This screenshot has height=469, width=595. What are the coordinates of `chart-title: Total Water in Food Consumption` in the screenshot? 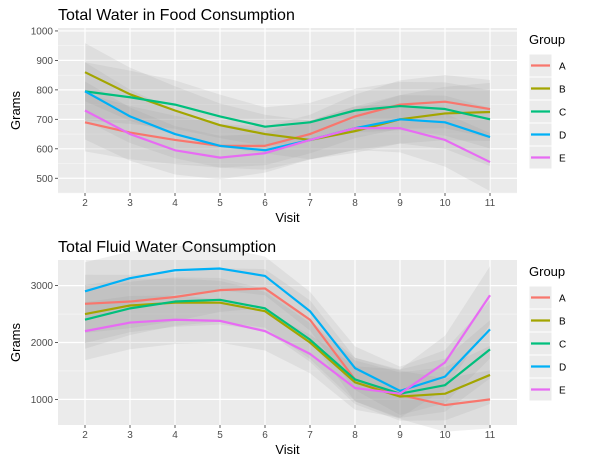 It's located at (176, 15).